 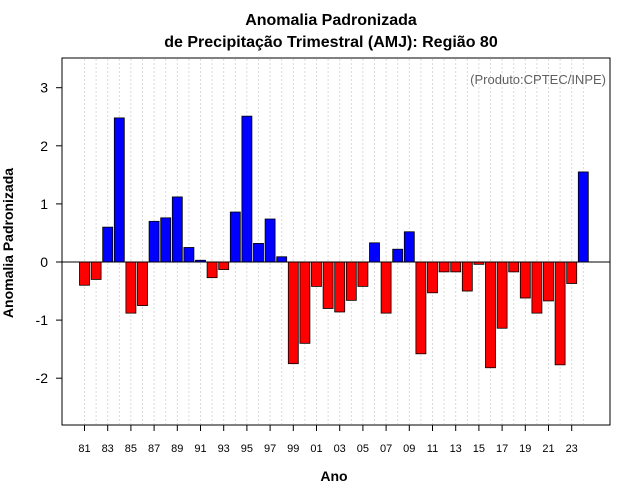 What do you see at coordinates (200, 449) in the screenshot?
I see `x-tick-label: 91` at bounding box center [200, 449].